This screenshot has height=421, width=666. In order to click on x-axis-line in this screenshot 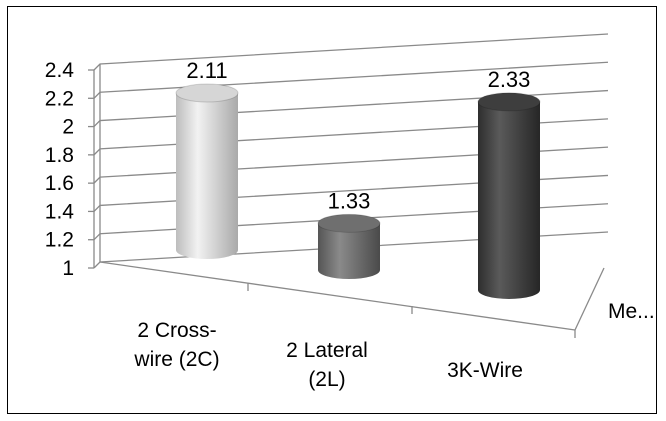, I will do `click(337, 296)`.